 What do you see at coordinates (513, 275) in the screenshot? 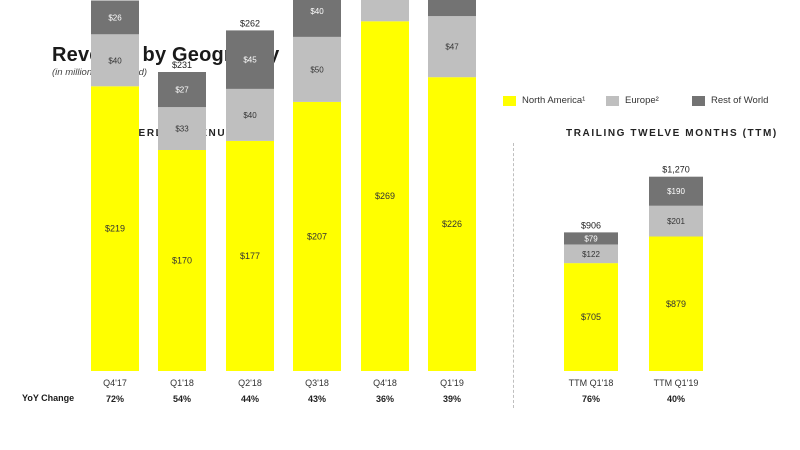
I see `section-divider` at bounding box center [513, 275].